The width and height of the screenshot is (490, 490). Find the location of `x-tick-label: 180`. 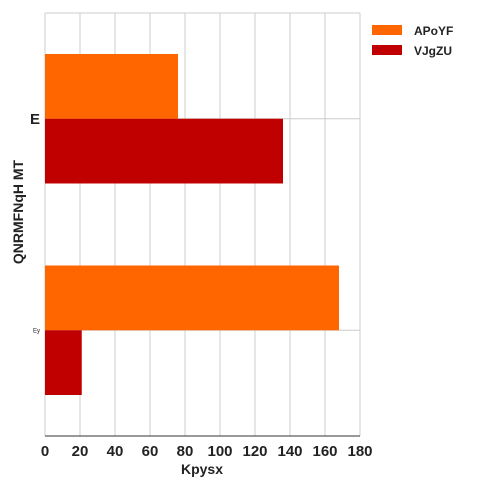

x-tick-label: 180 is located at coordinates (359, 451).